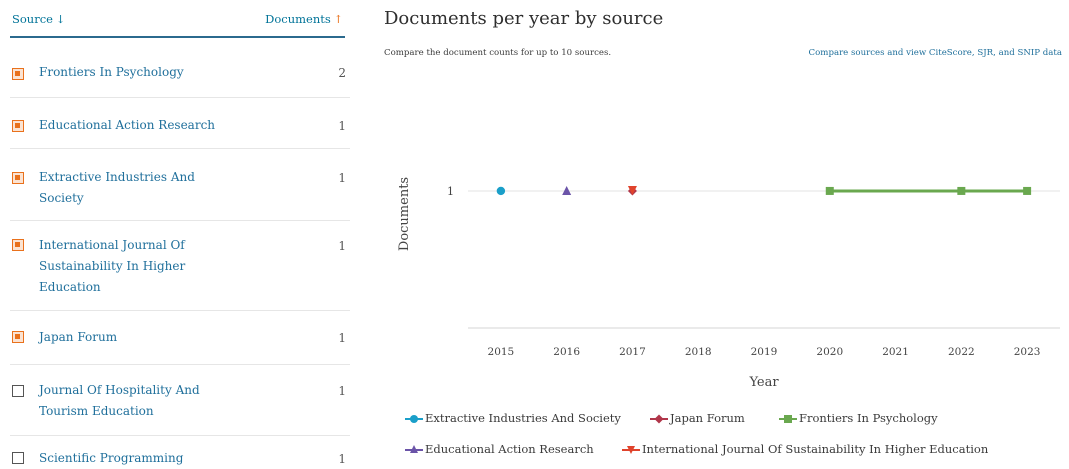 The image size is (1069, 469). I want to click on legend-item: Educational Action Research, so click(499, 449).